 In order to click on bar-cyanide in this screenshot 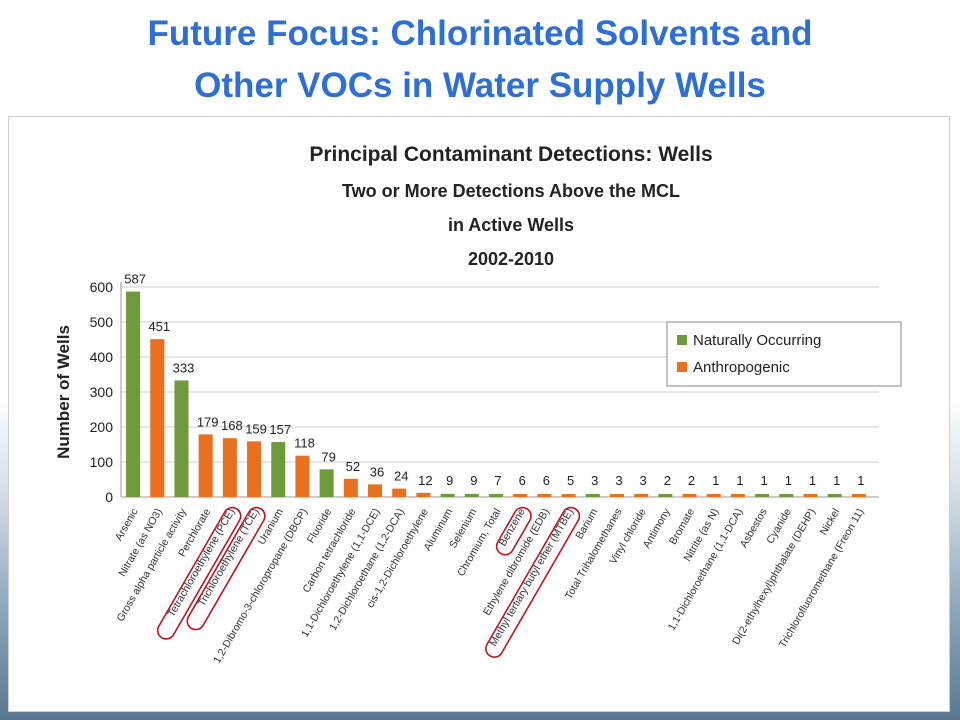, I will do `click(786, 495)`.